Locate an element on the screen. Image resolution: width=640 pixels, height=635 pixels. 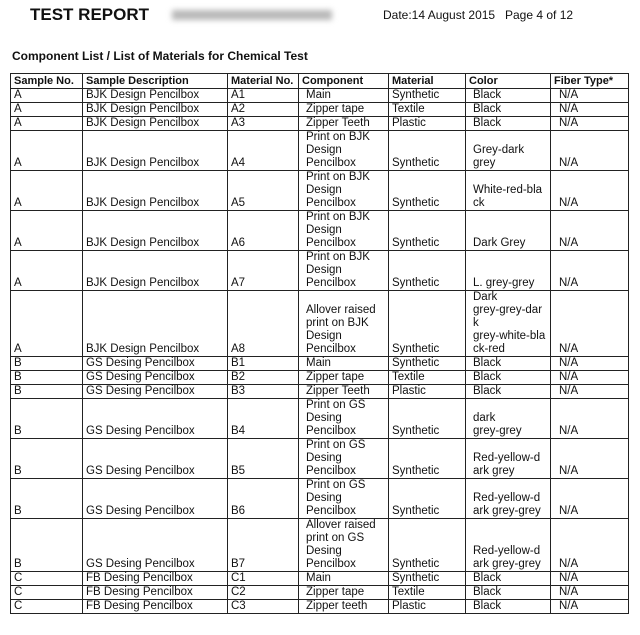
table-cell: C2 is located at coordinates (263, 592).